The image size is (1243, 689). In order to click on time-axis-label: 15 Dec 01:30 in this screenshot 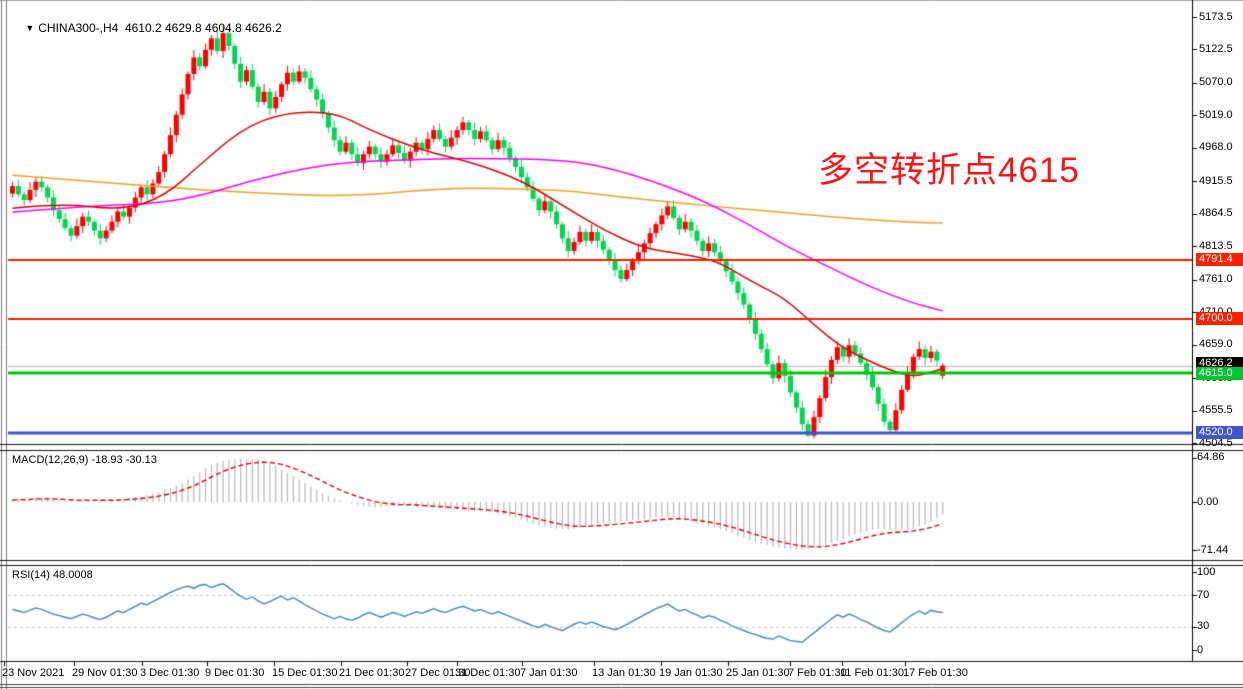, I will do `click(305, 673)`.